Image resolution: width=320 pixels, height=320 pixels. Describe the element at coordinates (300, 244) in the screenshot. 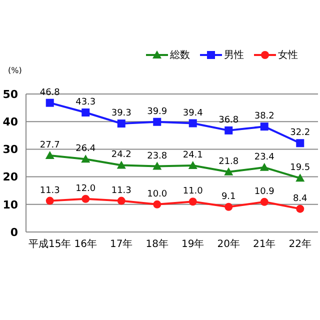

I see `x-tick-label: 22年` at that location.